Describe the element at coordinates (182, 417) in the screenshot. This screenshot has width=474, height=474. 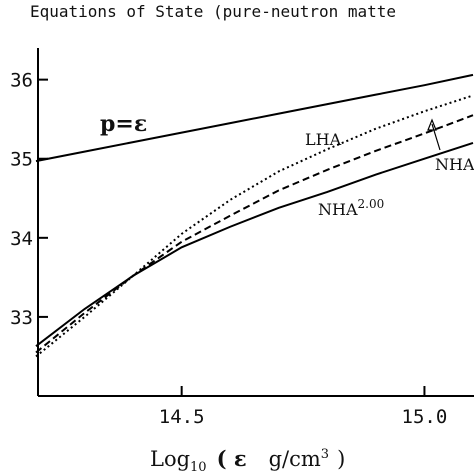
I see `x-tick-label: 14.5` at that location.